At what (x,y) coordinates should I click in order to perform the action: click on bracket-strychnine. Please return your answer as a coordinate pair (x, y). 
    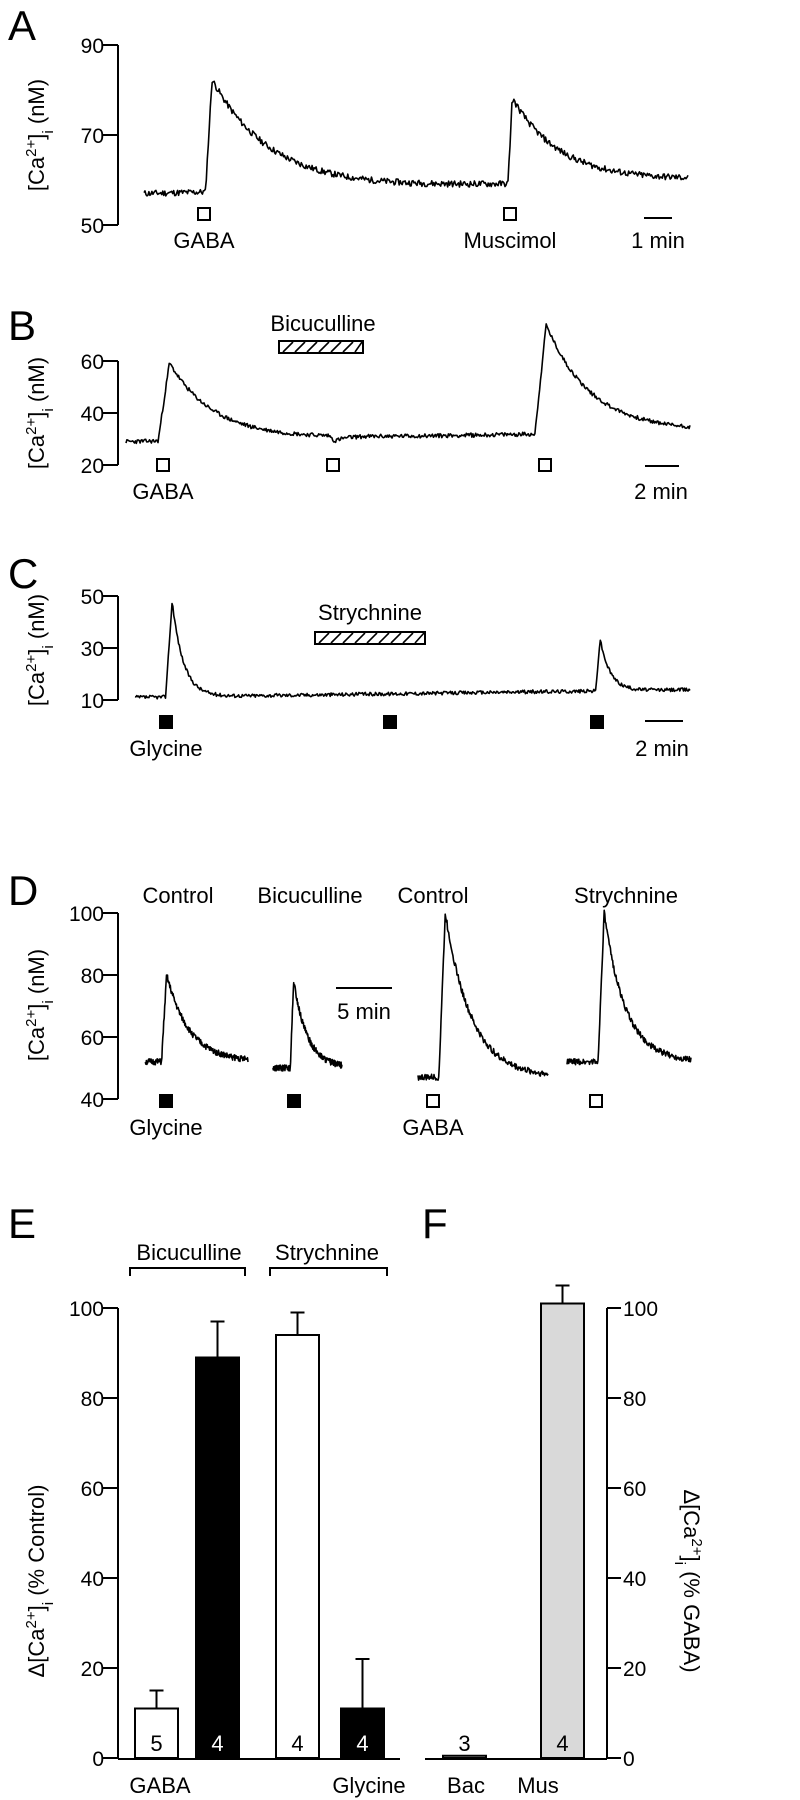
    Looking at the image, I should click on (328, 1271).